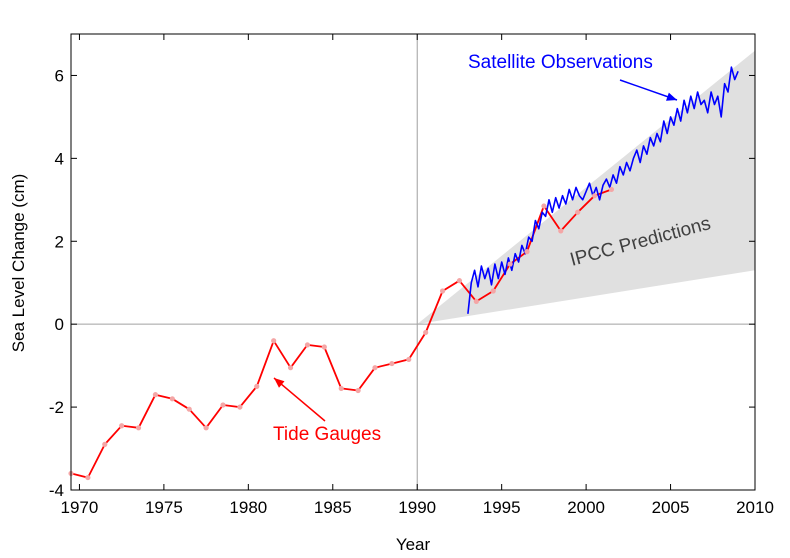 This screenshot has height=558, width=790. I want to click on x-tick-label: 2005, so click(671, 507).